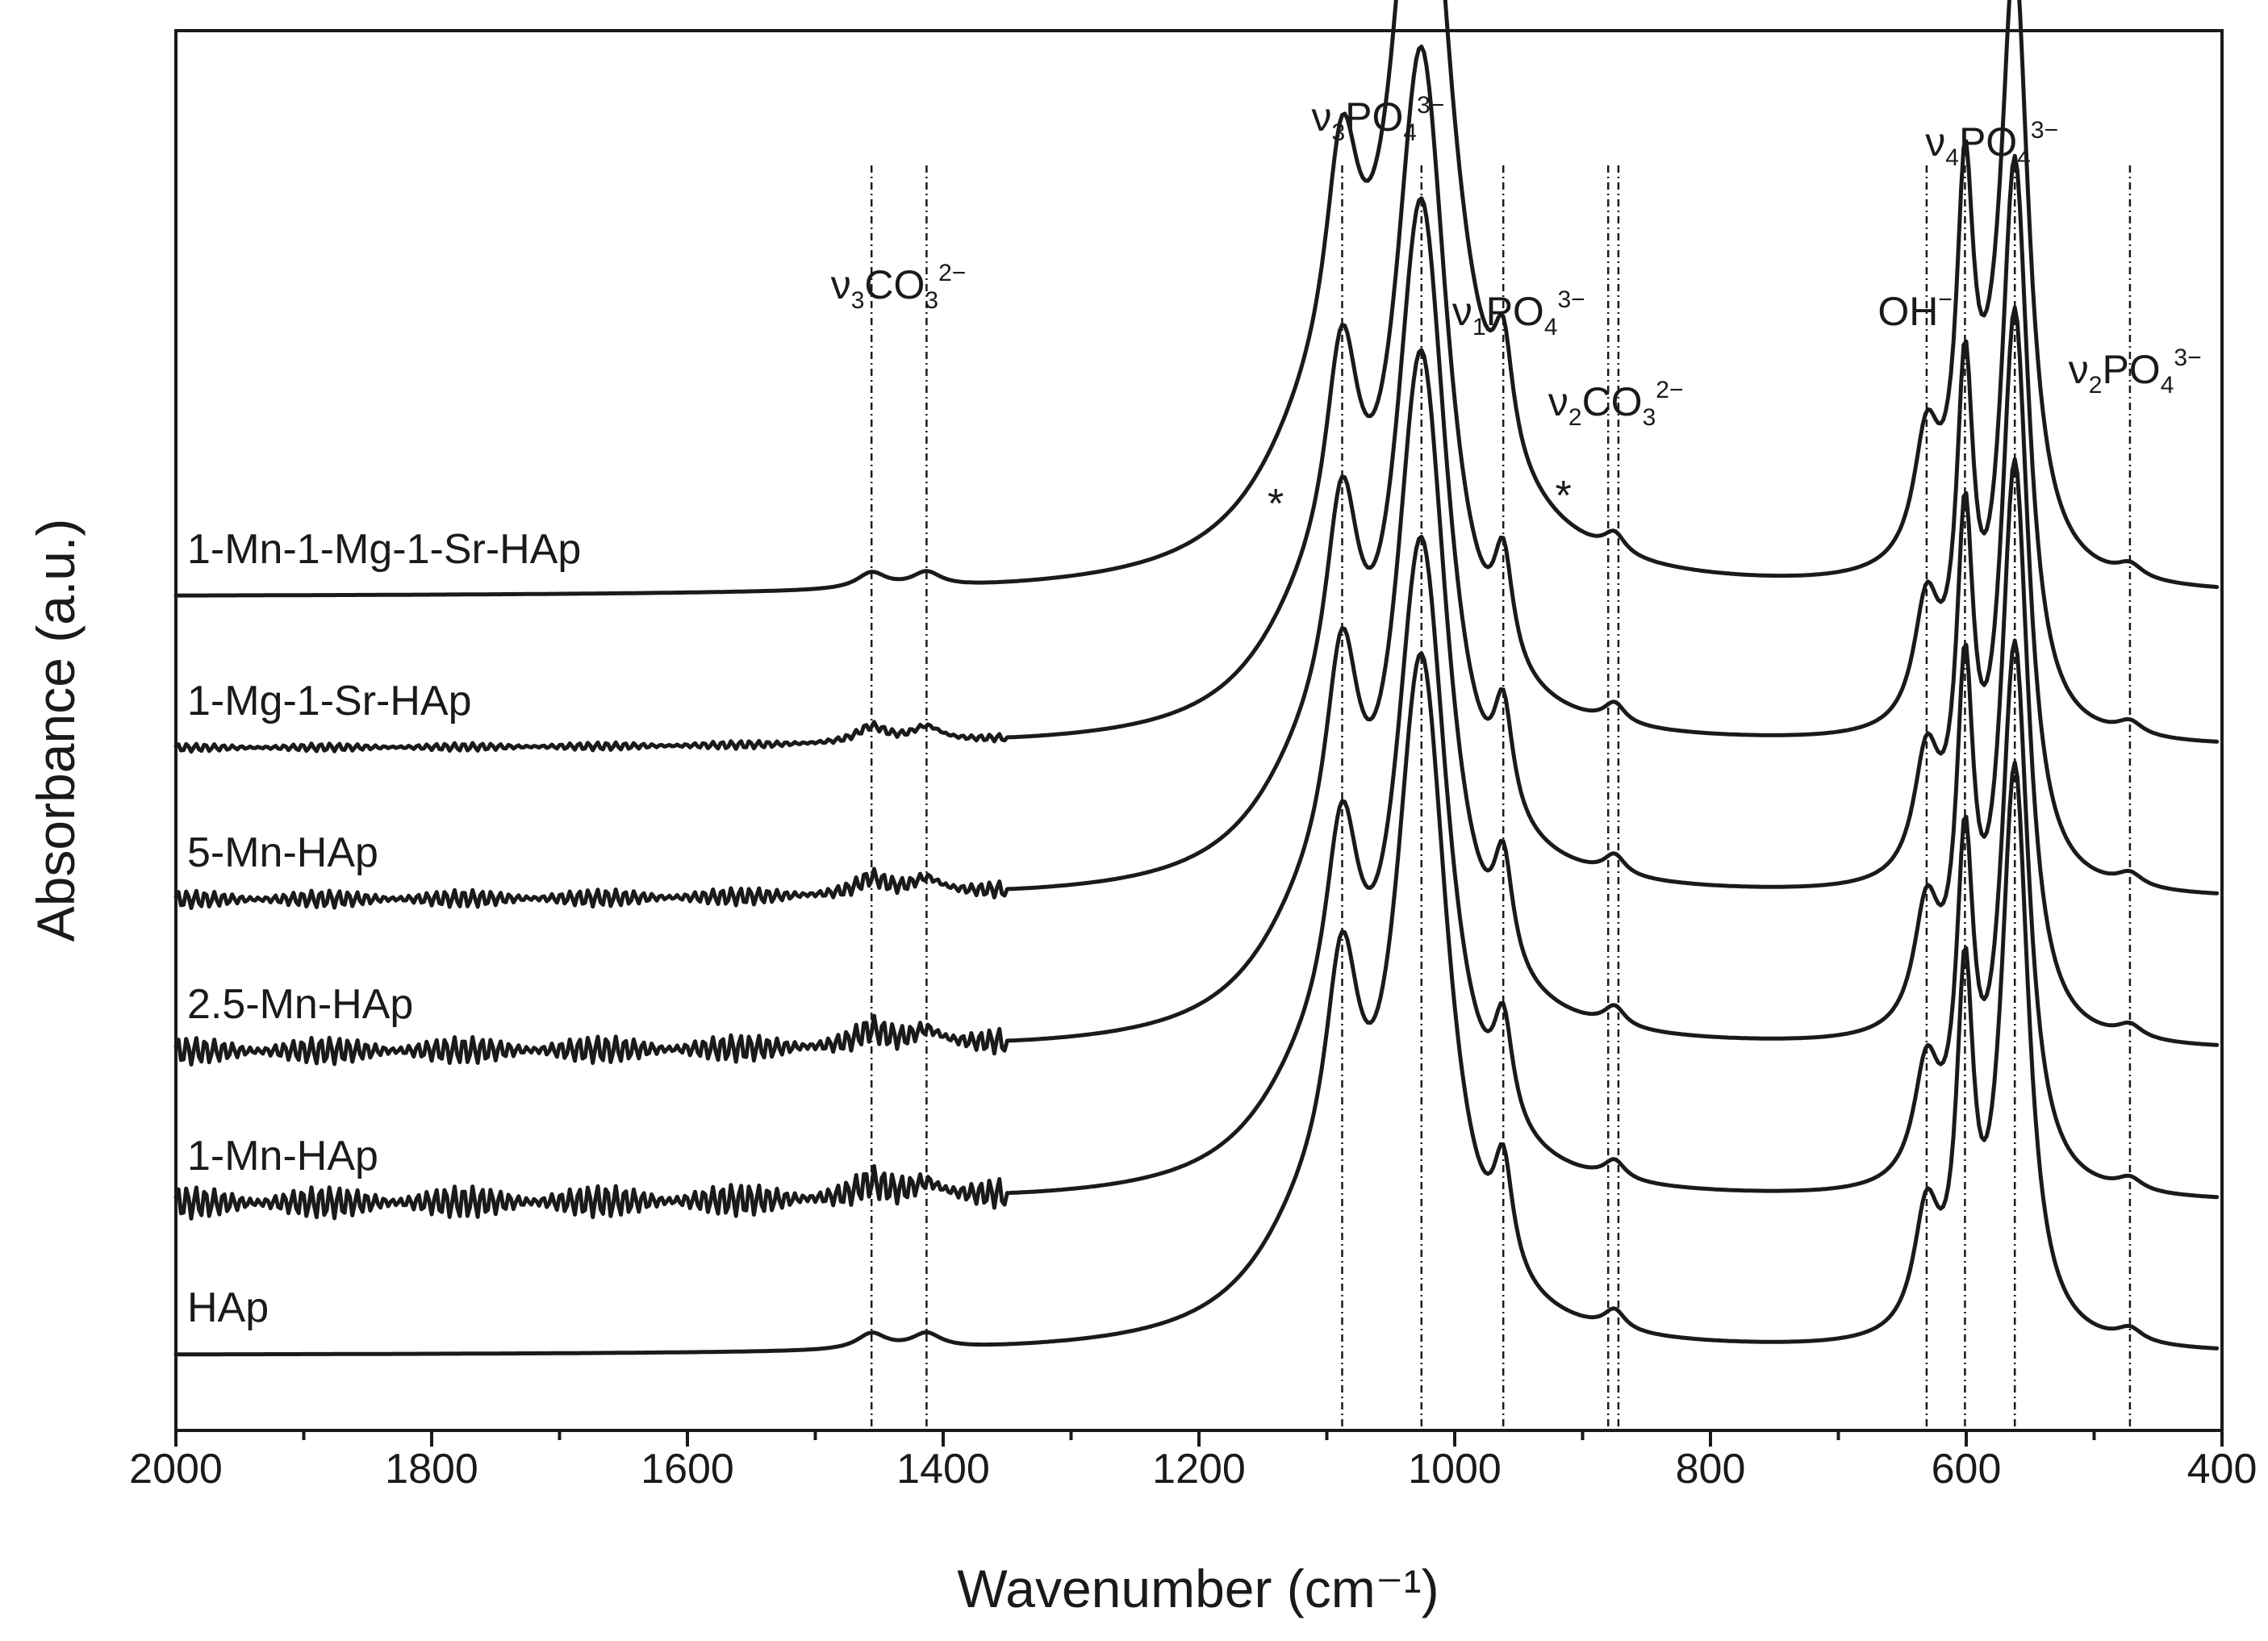 This screenshot has width=2268, height=1641. Describe the element at coordinates (1518, 313) in the screenshot. I see `band-label-950: ν1PO43−` at that location.